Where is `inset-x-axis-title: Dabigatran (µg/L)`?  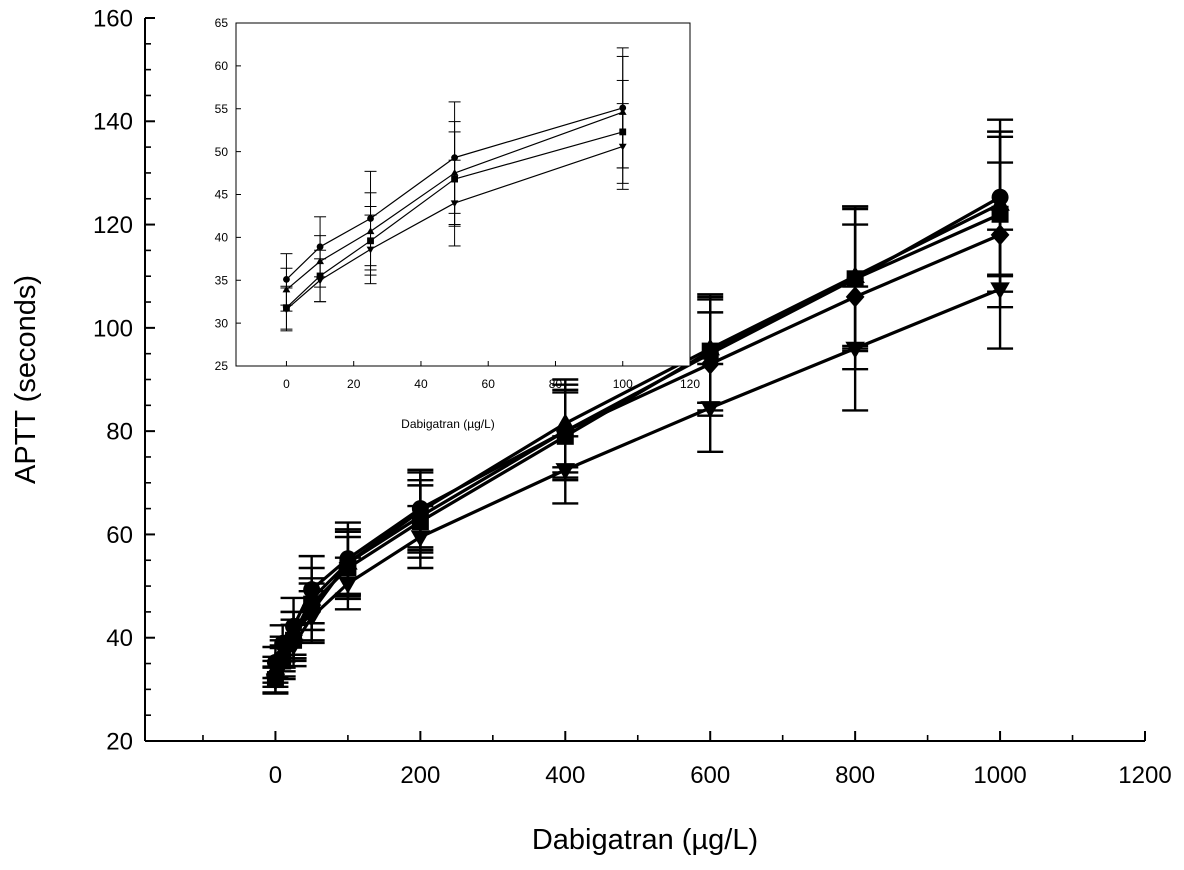 inset-x-axis-title: Dabigatran (µg/L) is located at coordinates (448, 424).